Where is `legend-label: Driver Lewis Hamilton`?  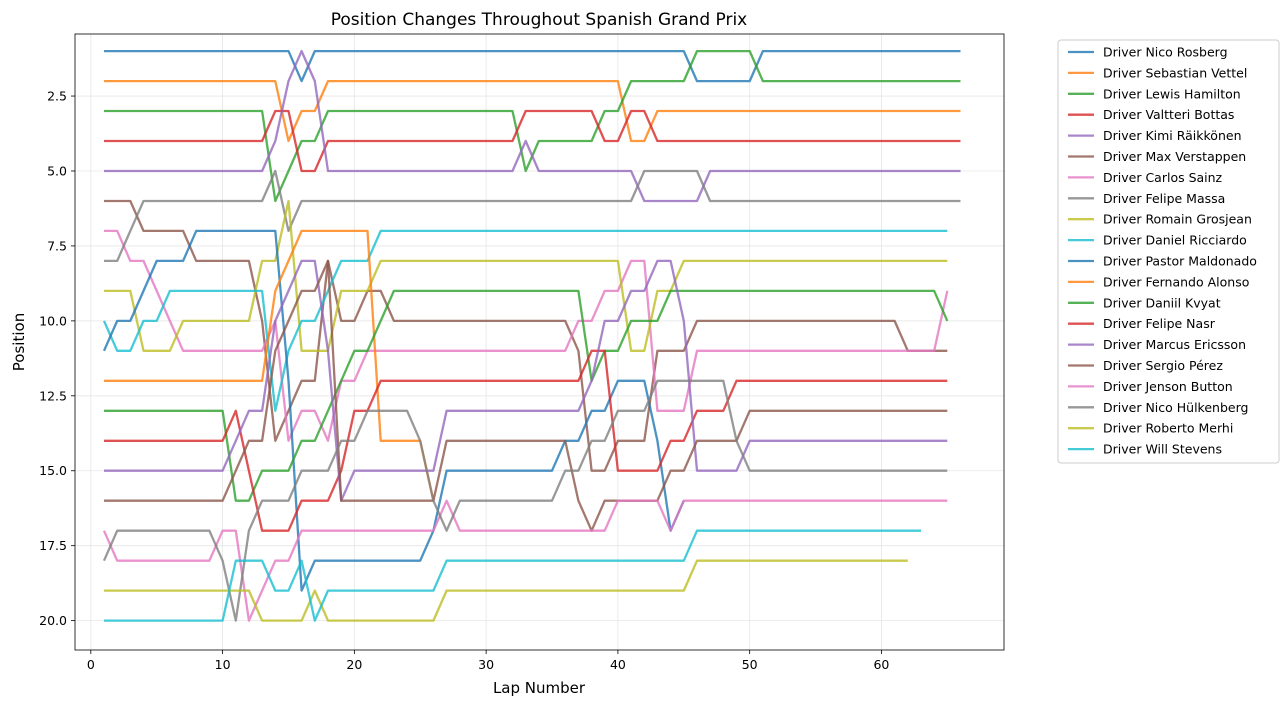
legend-label: Driver Lewis Hamilton is located at coordinates (1172, 93).